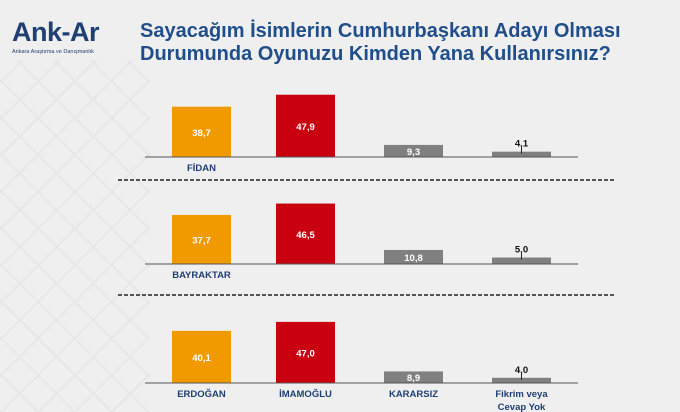  Describe the element at coordinates (56, 32) in the screenshot. I see `logo-name: Ank-Ar` at that location.